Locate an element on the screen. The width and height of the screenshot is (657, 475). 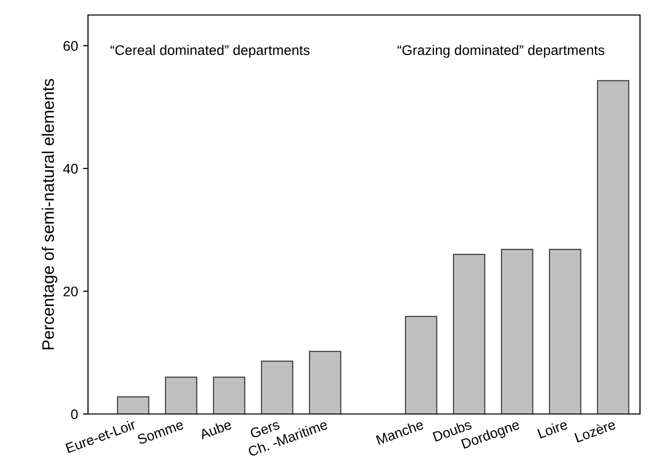
y-tick-label: 40 is located at coordinates (70, 169).